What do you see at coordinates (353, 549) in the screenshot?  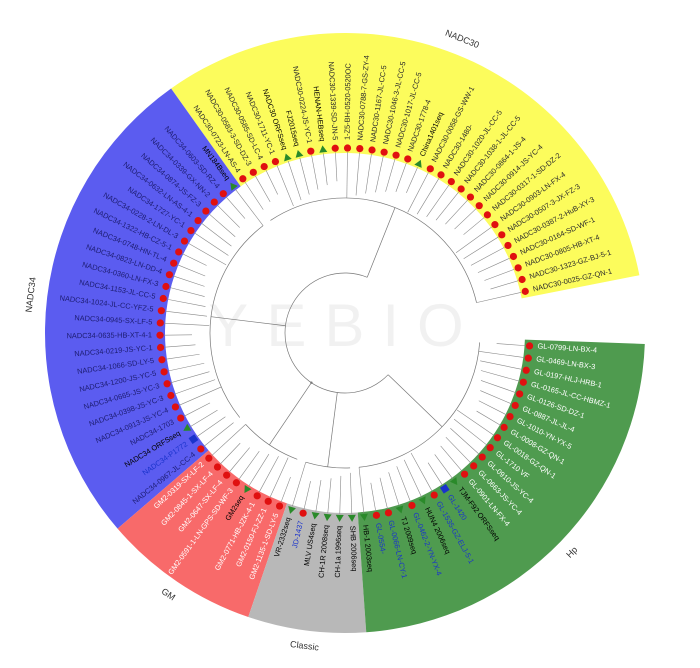 I see `leaf-label: SHB 2006seq` at bounding box center [353, 549].